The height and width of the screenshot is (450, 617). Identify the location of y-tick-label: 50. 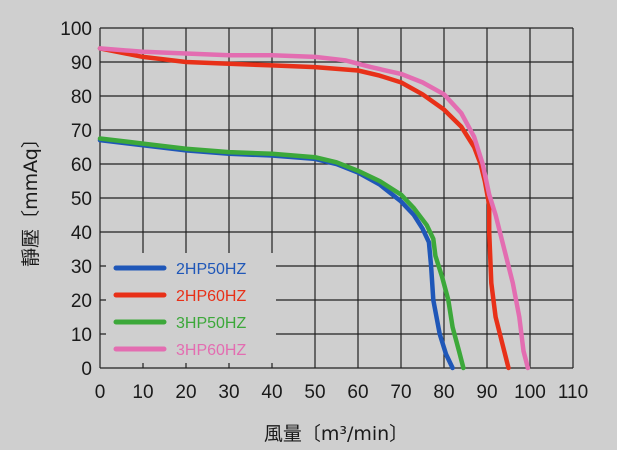
(81, 199).